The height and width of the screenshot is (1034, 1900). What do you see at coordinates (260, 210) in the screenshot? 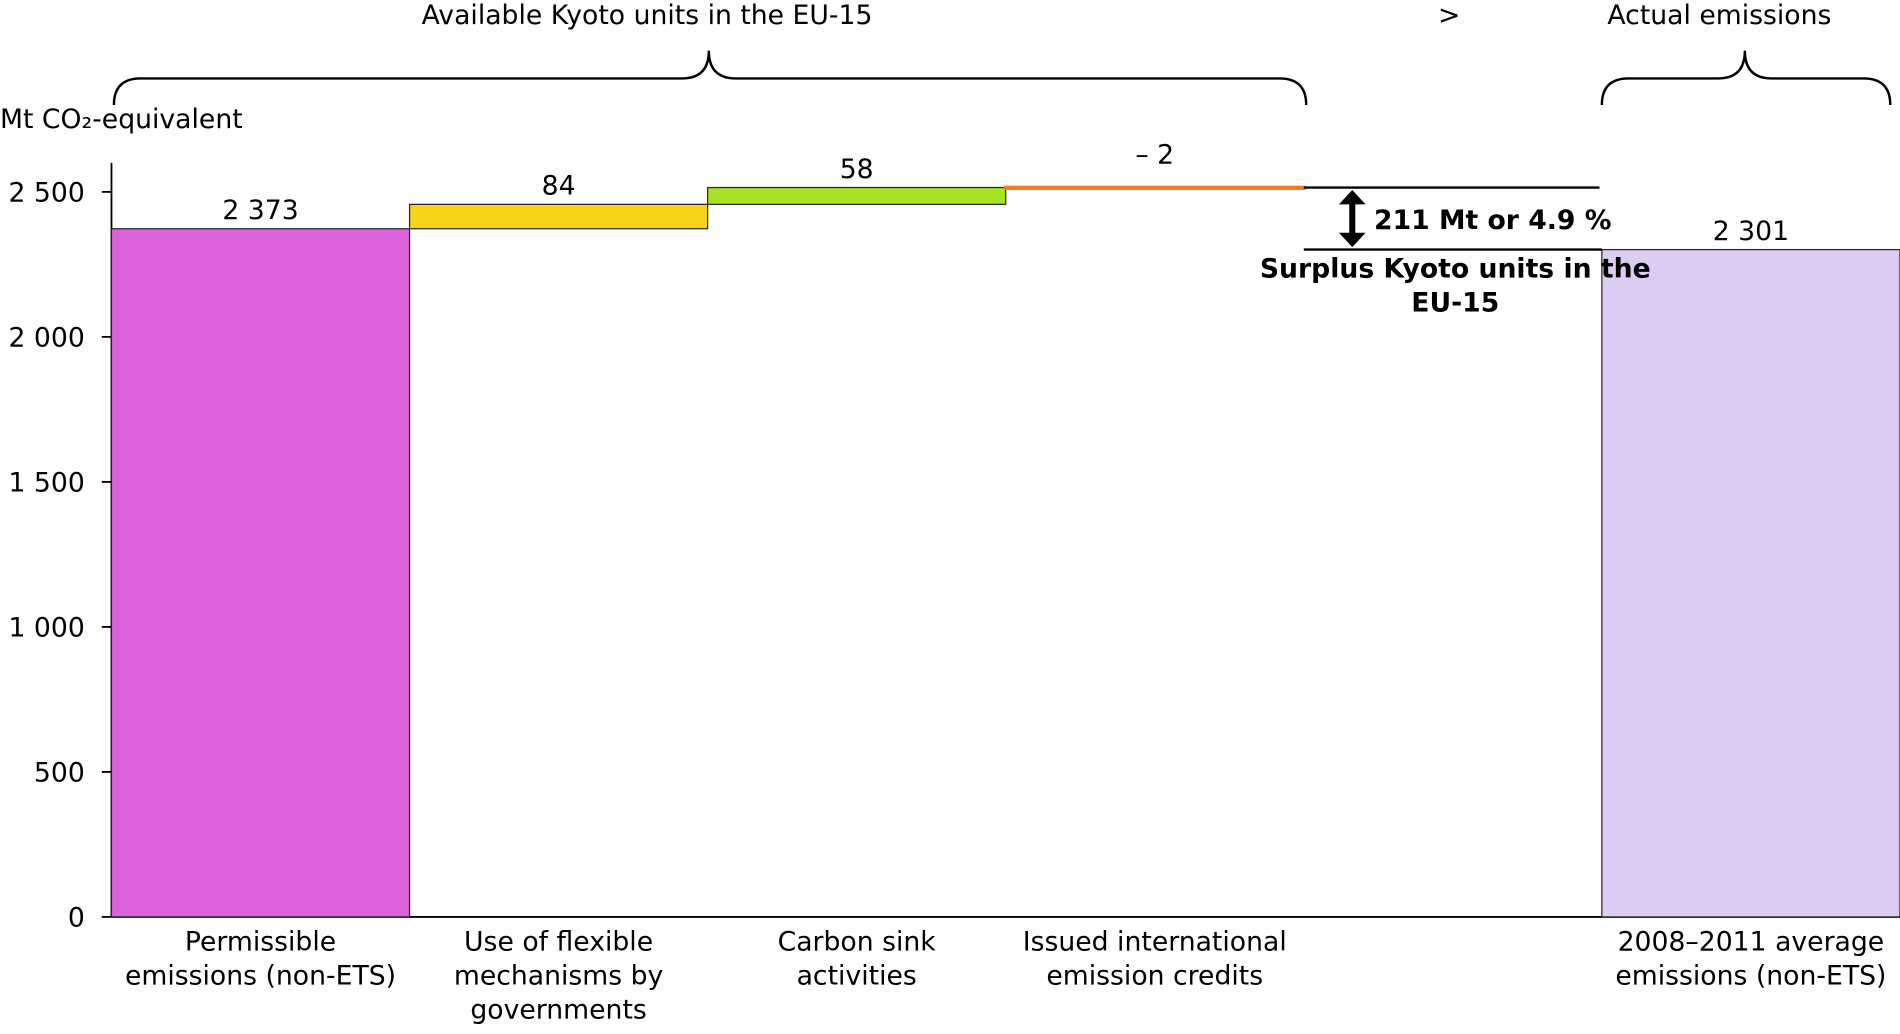
I see `value-label: 2 373` at bounding box center [260, 210].